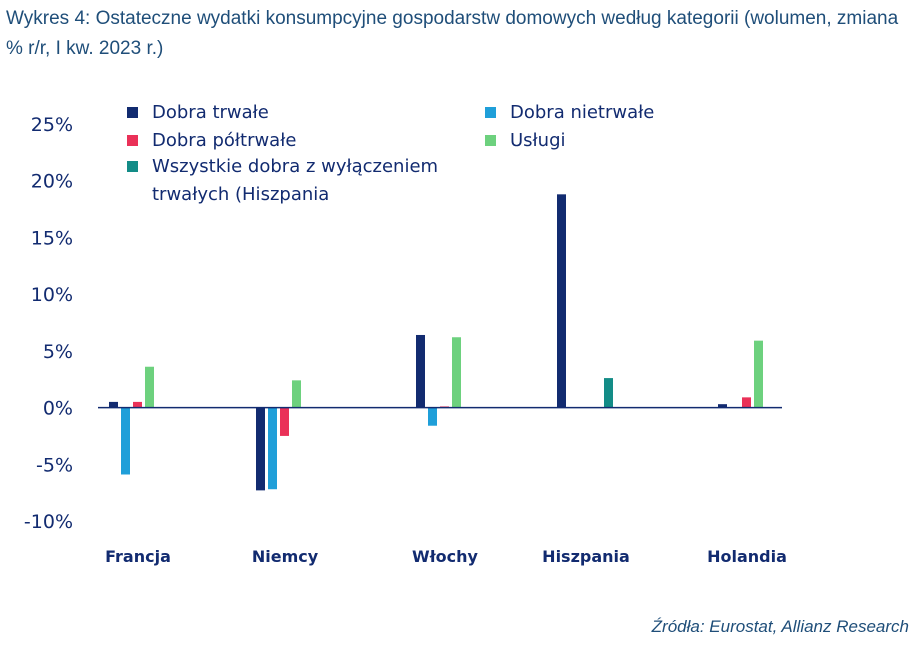 Image resolution: width=923 pixels, height=647 pixels. I want to click on bar-niemcy-s1, so click(272, 448).